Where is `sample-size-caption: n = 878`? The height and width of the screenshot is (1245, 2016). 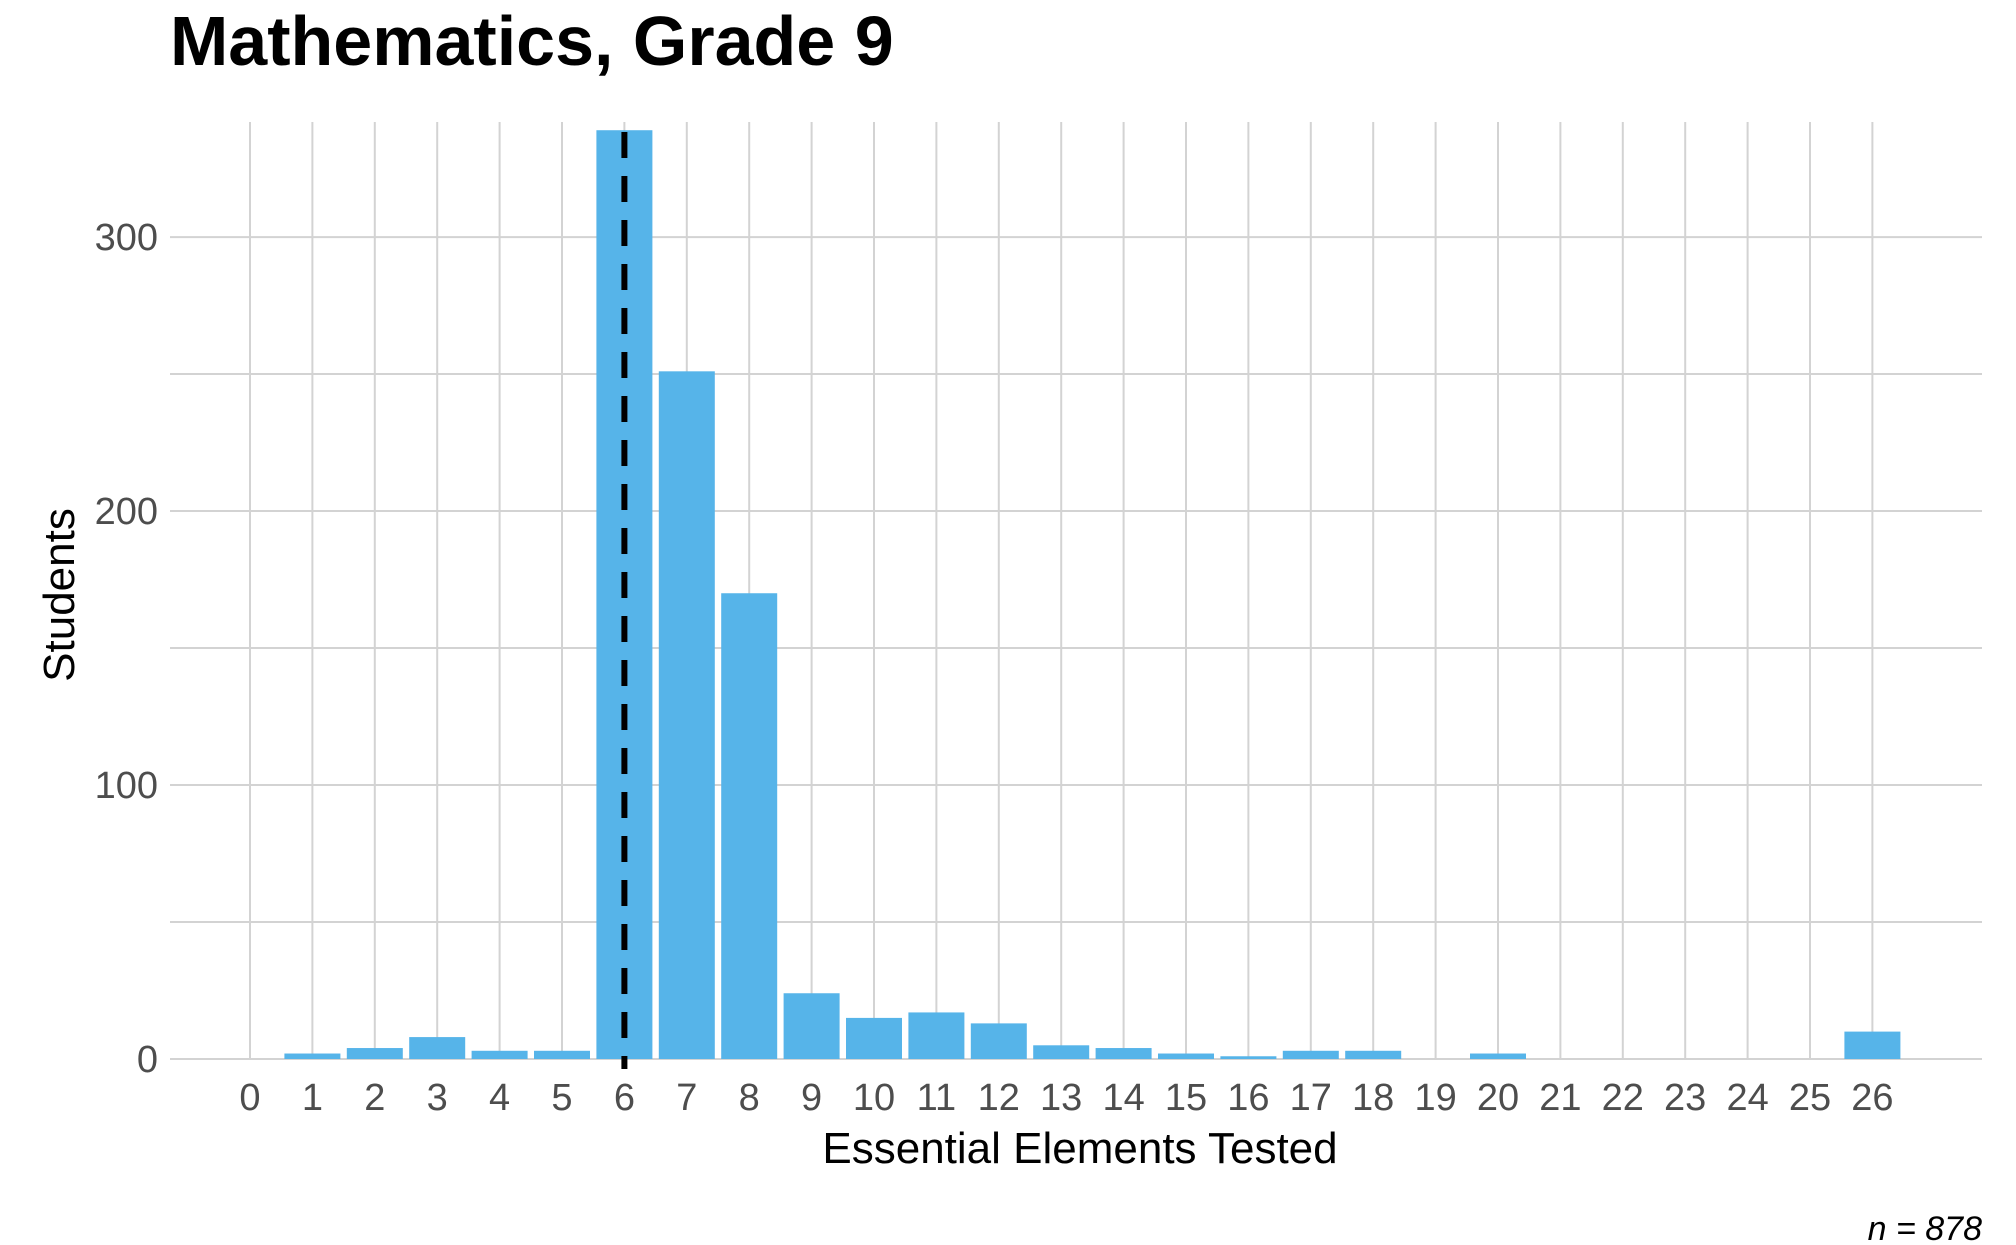 sample-size-caption: n = 878 is located at coordinates (1925, 1227).